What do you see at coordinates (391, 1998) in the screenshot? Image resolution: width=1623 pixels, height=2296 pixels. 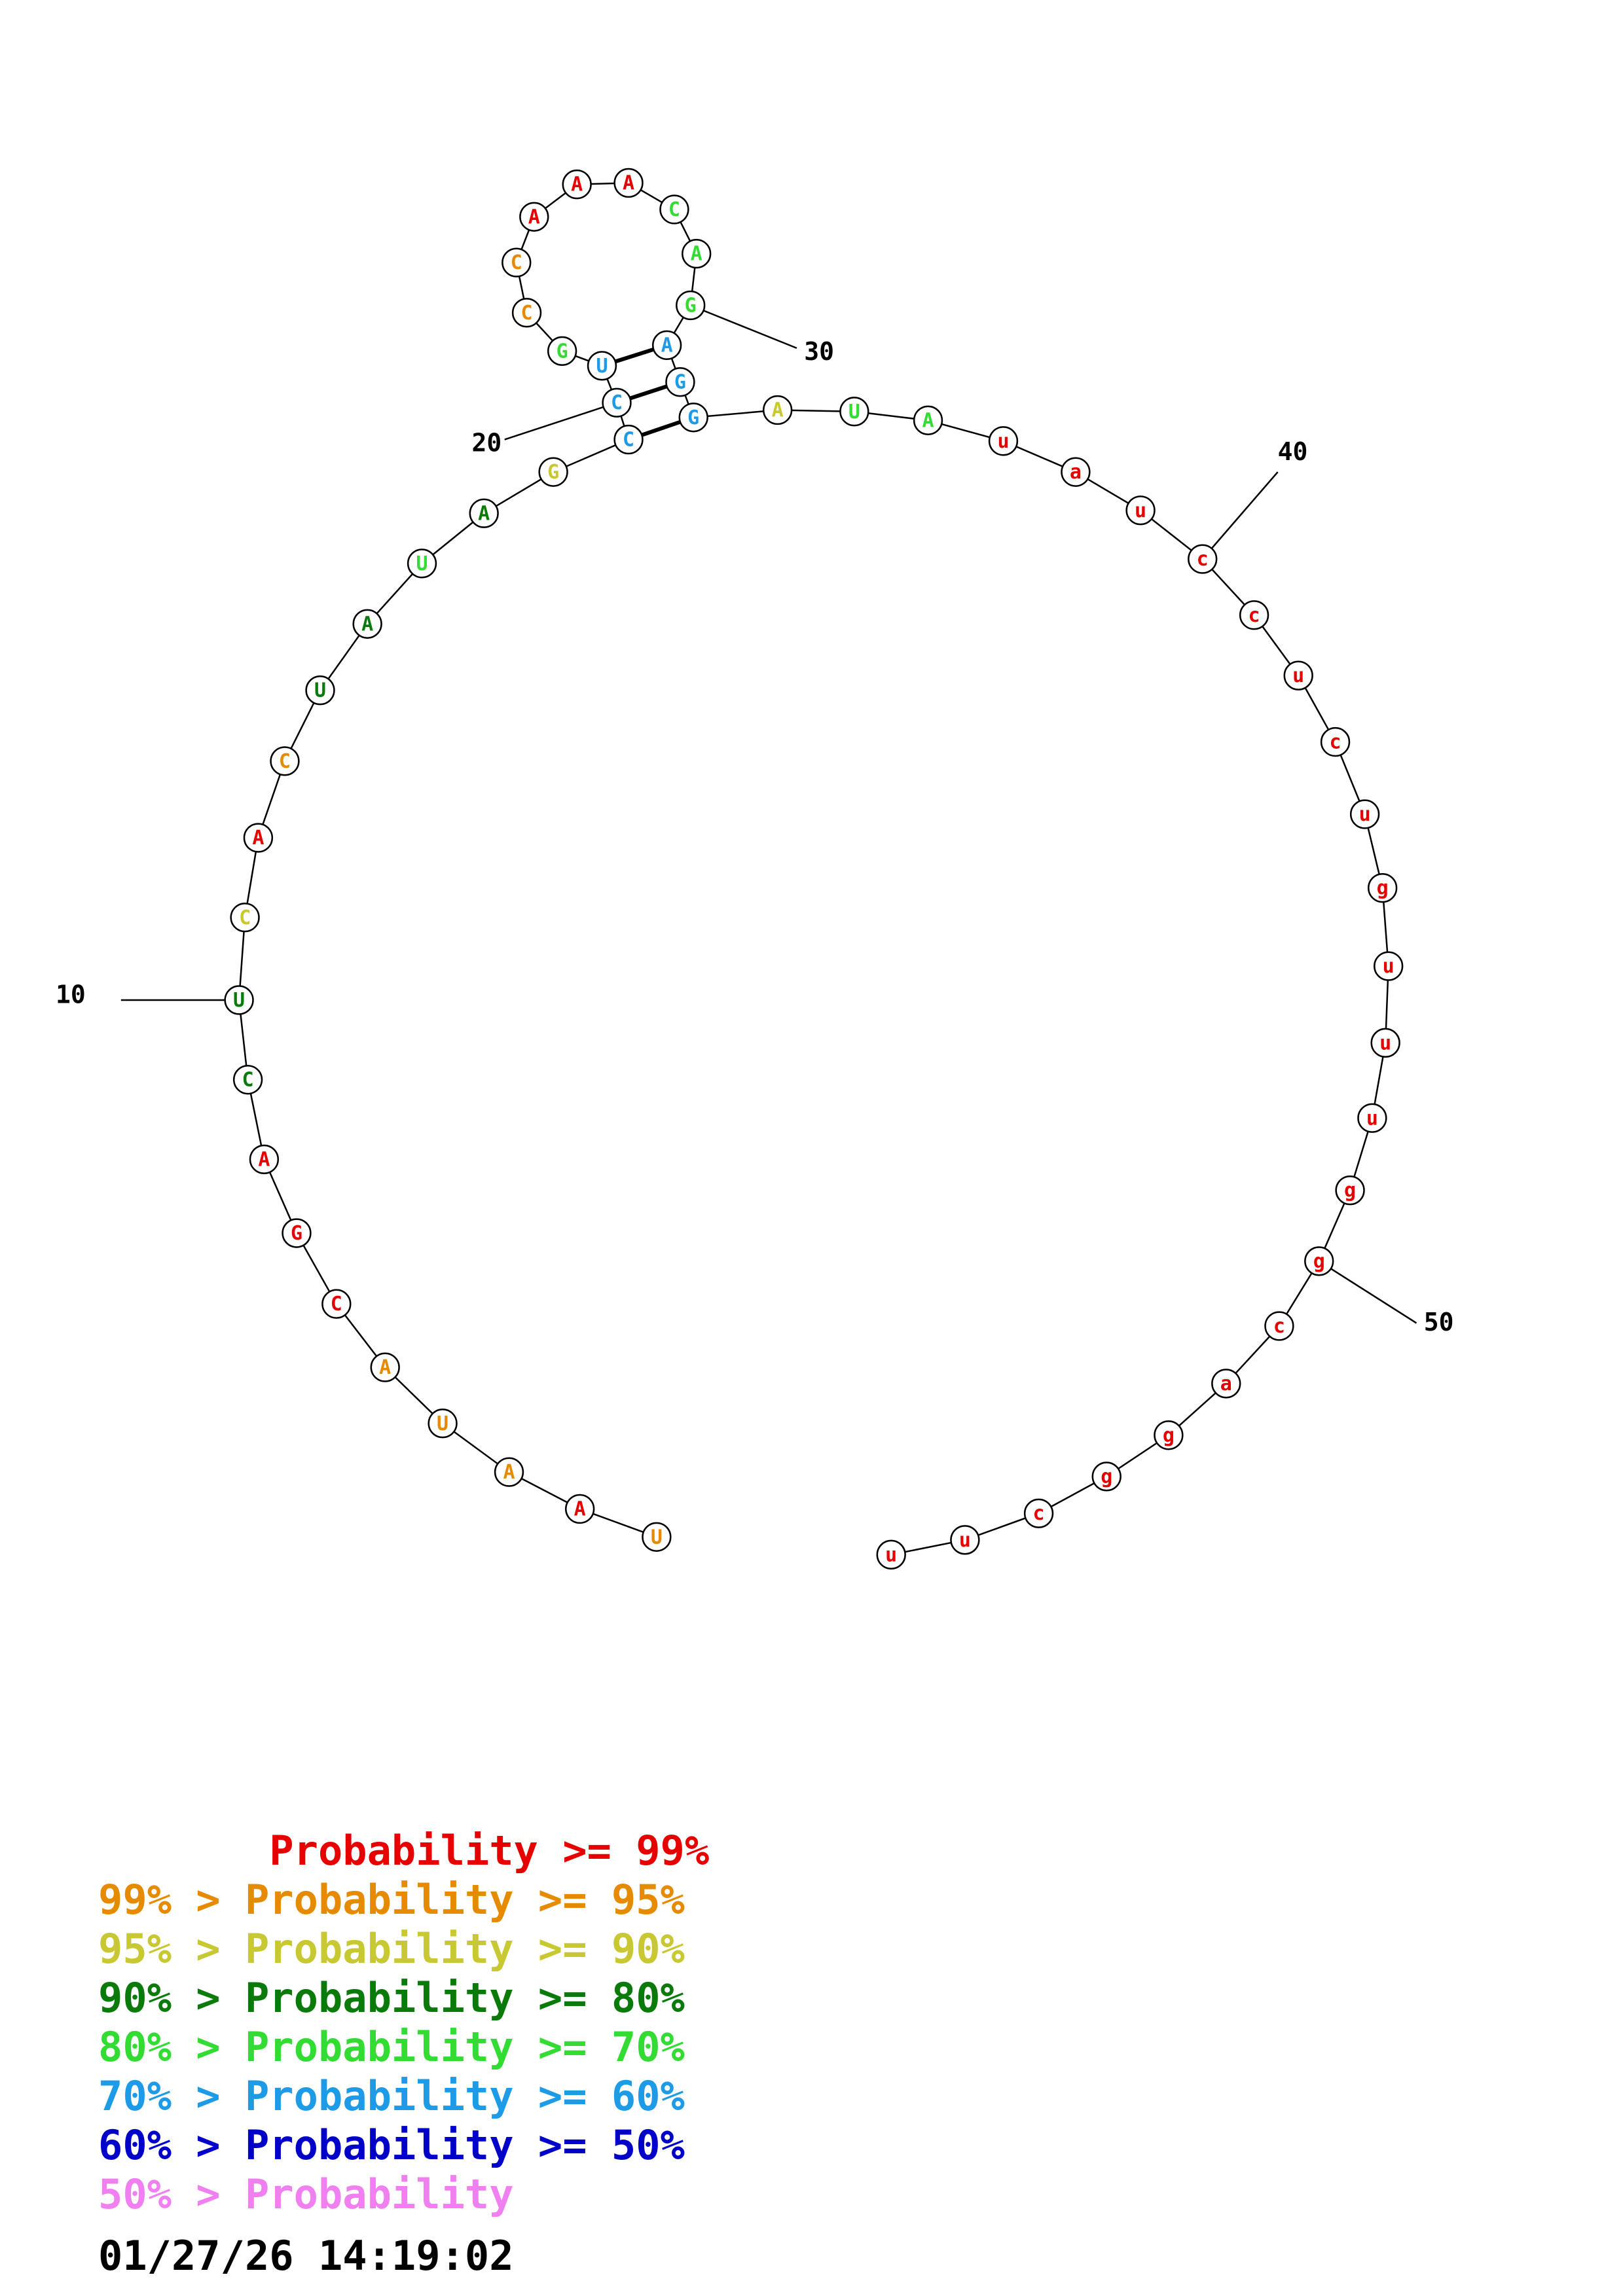 I see `legend-entry: 90% > Probability >= 80%` at bounding box center [391, 1998].